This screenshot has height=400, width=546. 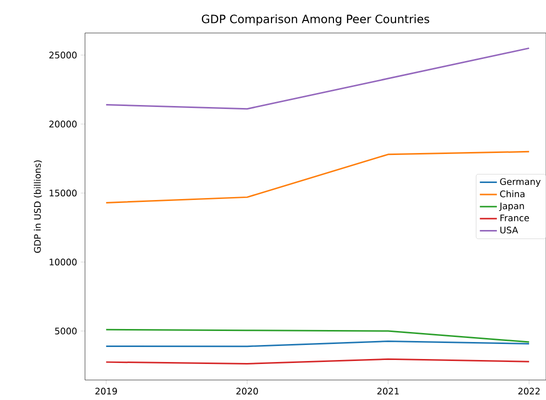 What do you see at coordinates (247, 391) in the screenshot?
I see `x-tick-label: 2020` at bounding box center [247, 391].